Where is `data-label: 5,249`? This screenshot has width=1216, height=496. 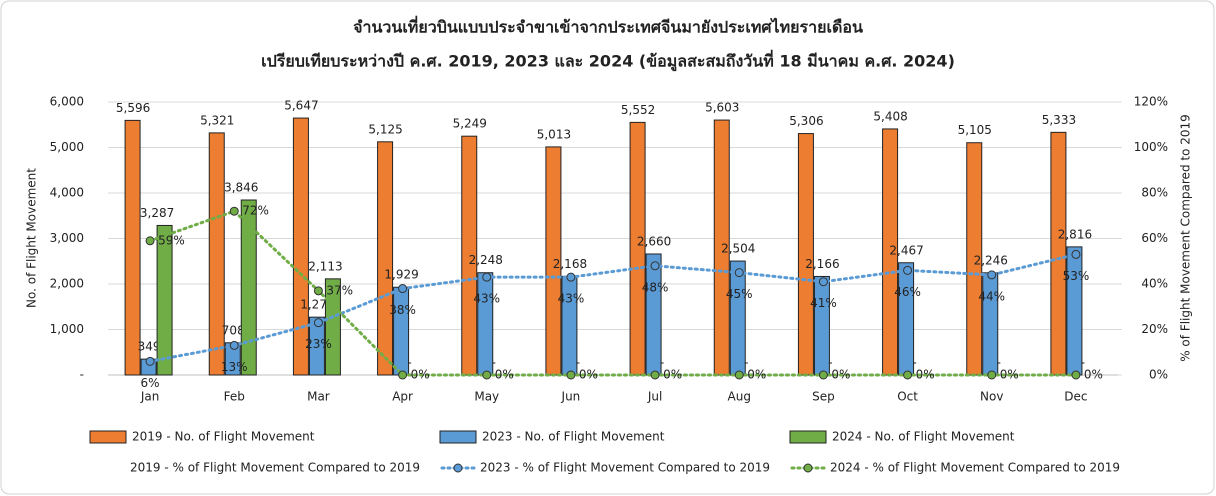
data-label: 5,249 is located at coordinates (470, 124).